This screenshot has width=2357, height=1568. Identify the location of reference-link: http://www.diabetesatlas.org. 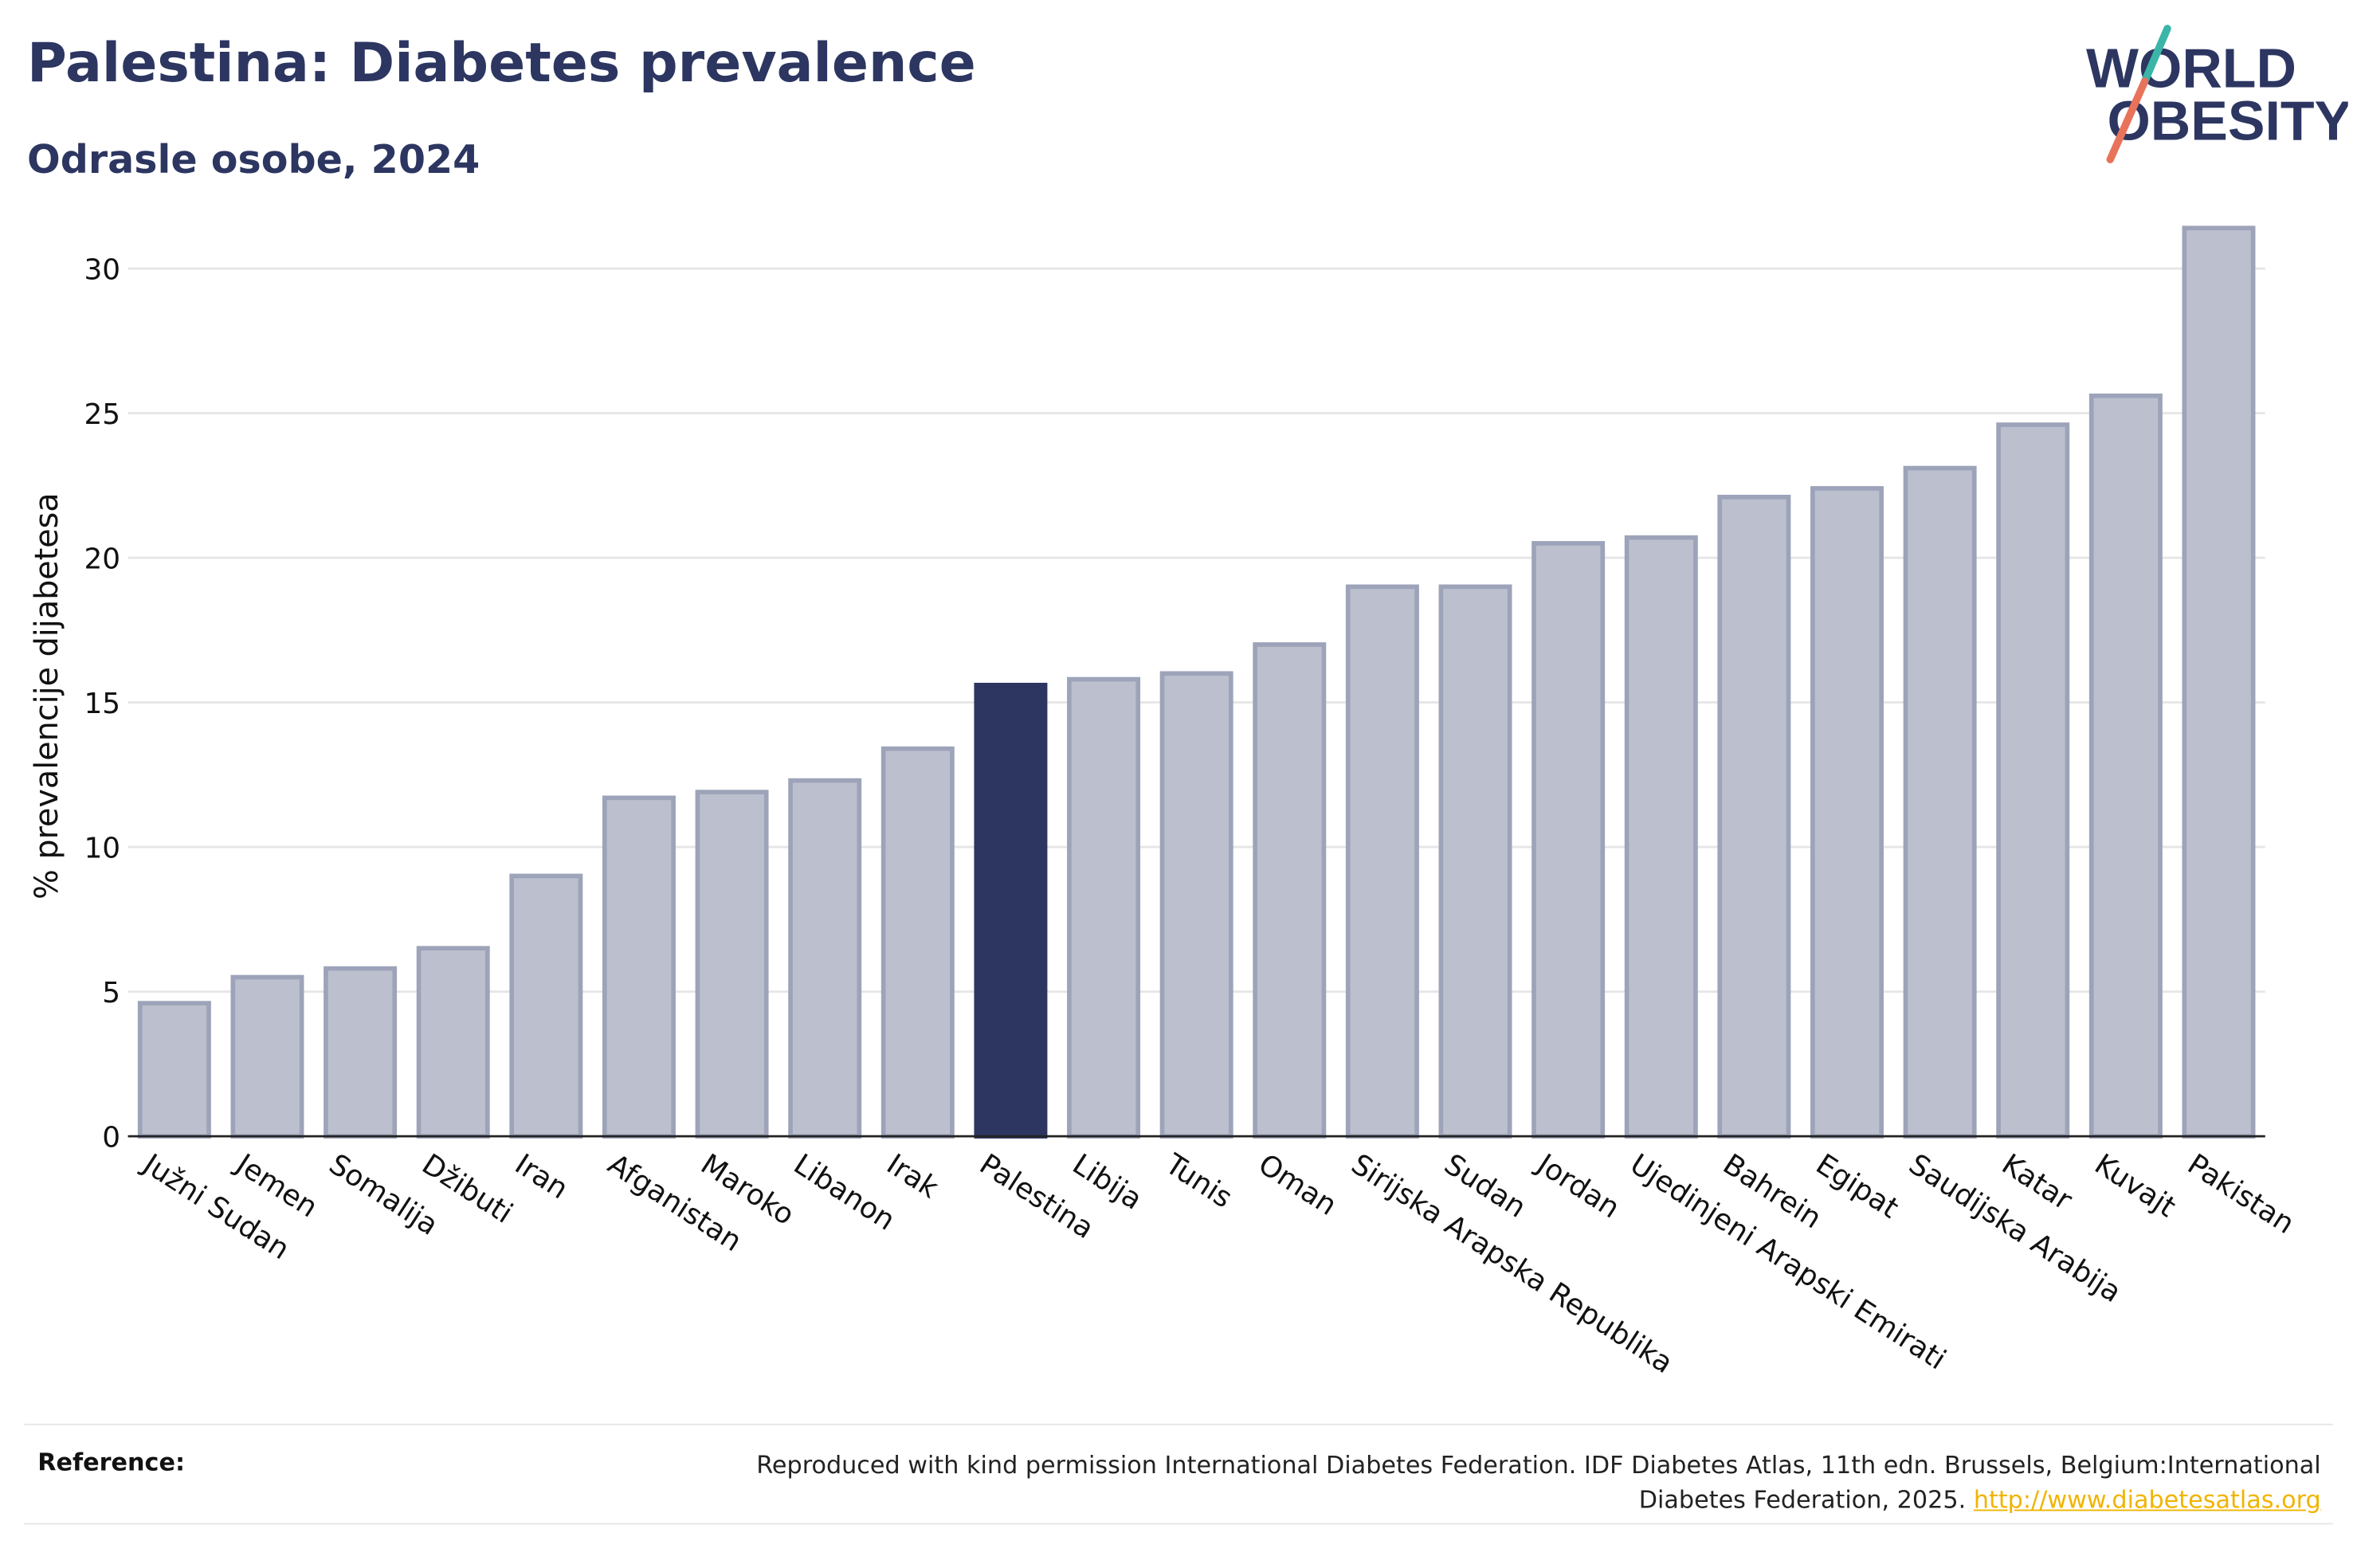
(2147, 1500).